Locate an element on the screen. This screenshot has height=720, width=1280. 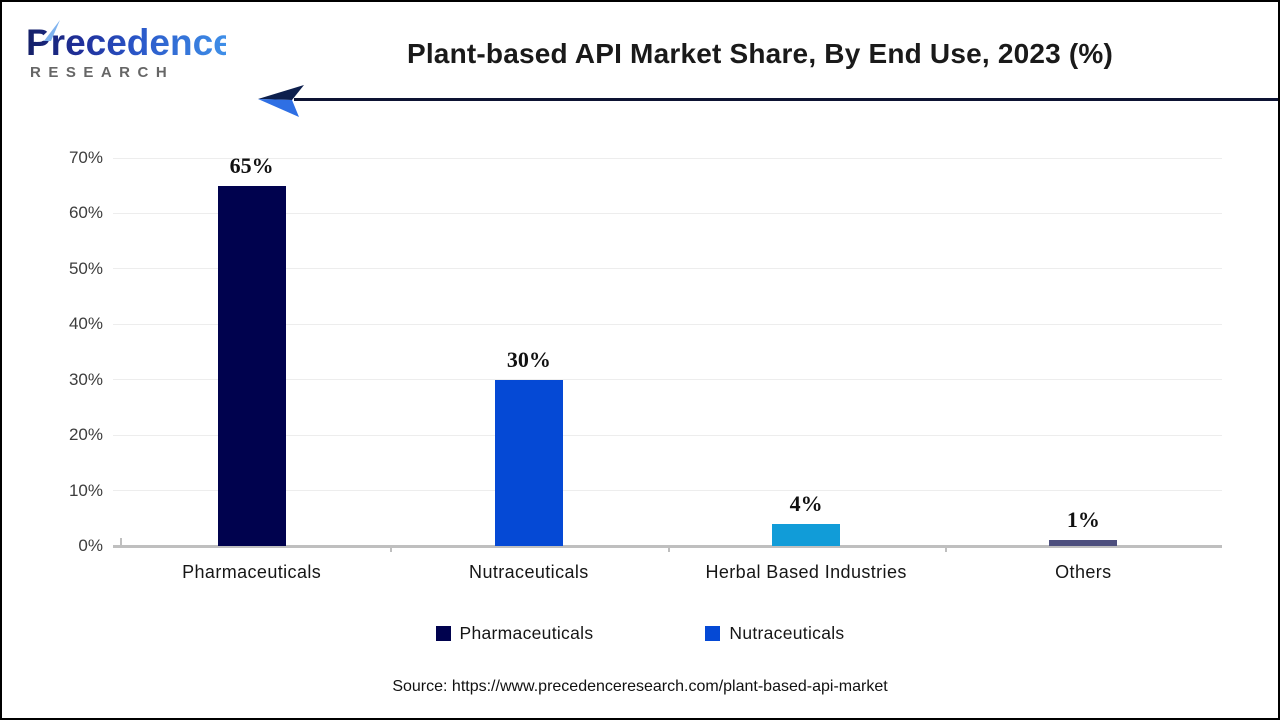
y-axis-tick-label: 10% is located at coordinates (85, 490).